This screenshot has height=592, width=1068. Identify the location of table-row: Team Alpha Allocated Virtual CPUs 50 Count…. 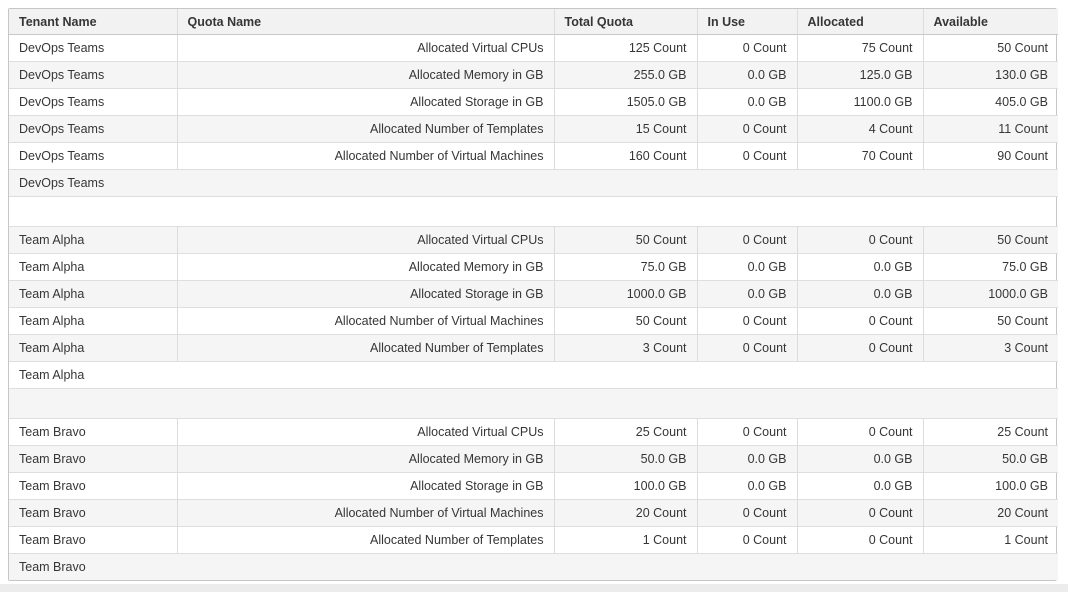
(533, 240).